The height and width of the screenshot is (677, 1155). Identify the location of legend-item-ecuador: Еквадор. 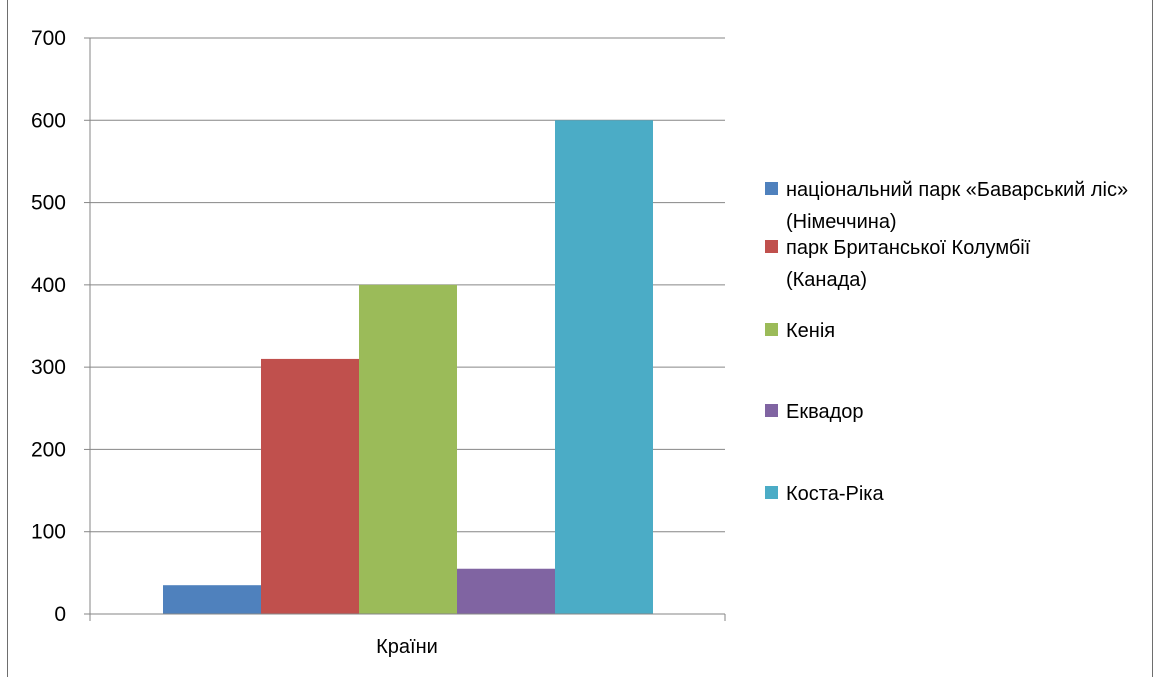
(955, 412).